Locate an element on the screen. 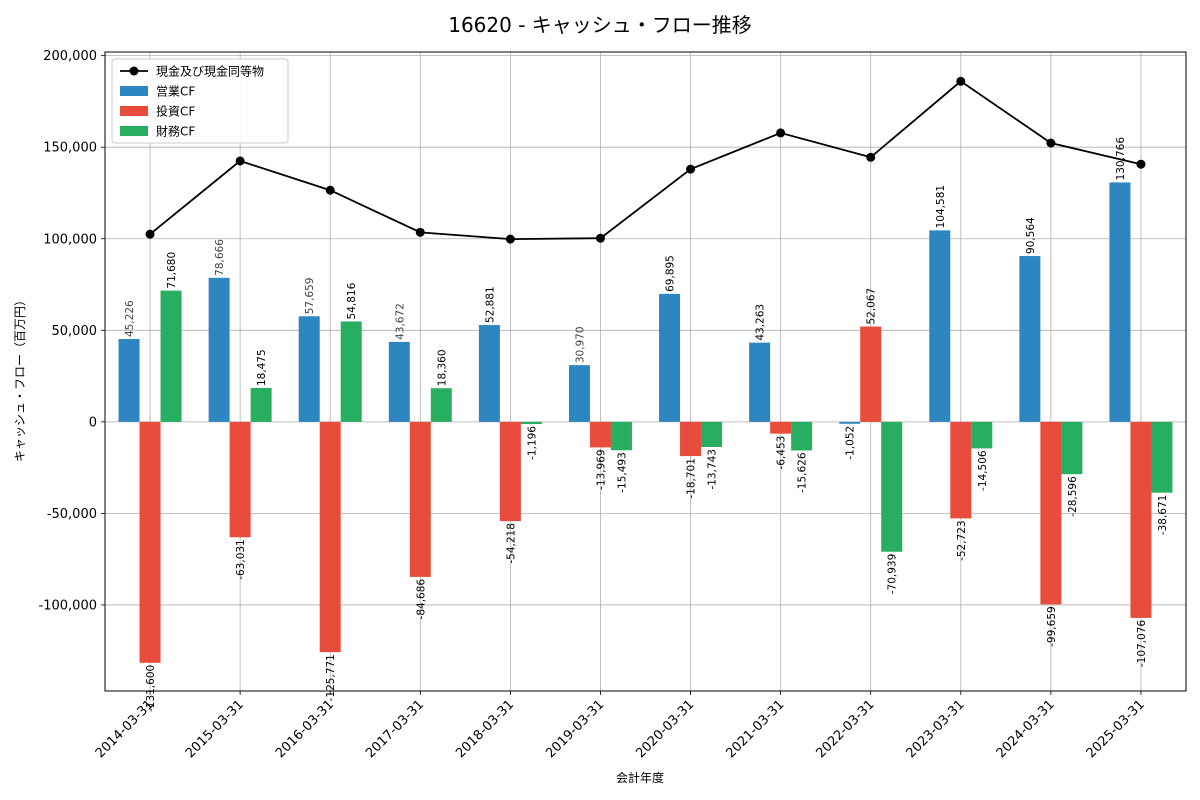  legend-label: 現金及び現金同等物 is located at coordinates (210, 71).